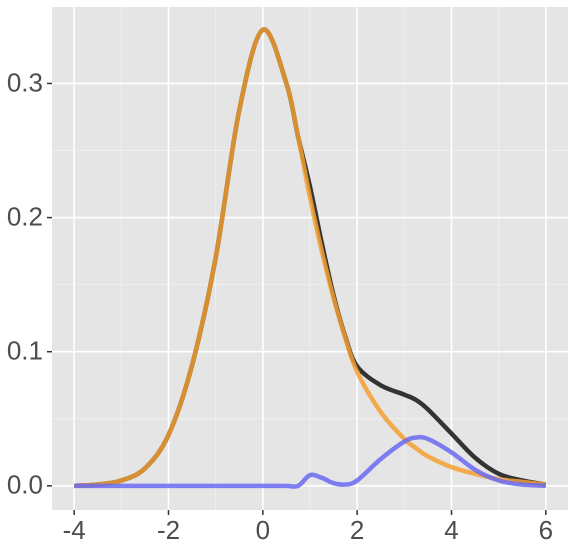 The width and height of the screenshot is (575, 547). What do you see at coordinates (25, 82) in the screenshot?
I see `y-tick-label: 0.3` at bounding box center [25, 82].